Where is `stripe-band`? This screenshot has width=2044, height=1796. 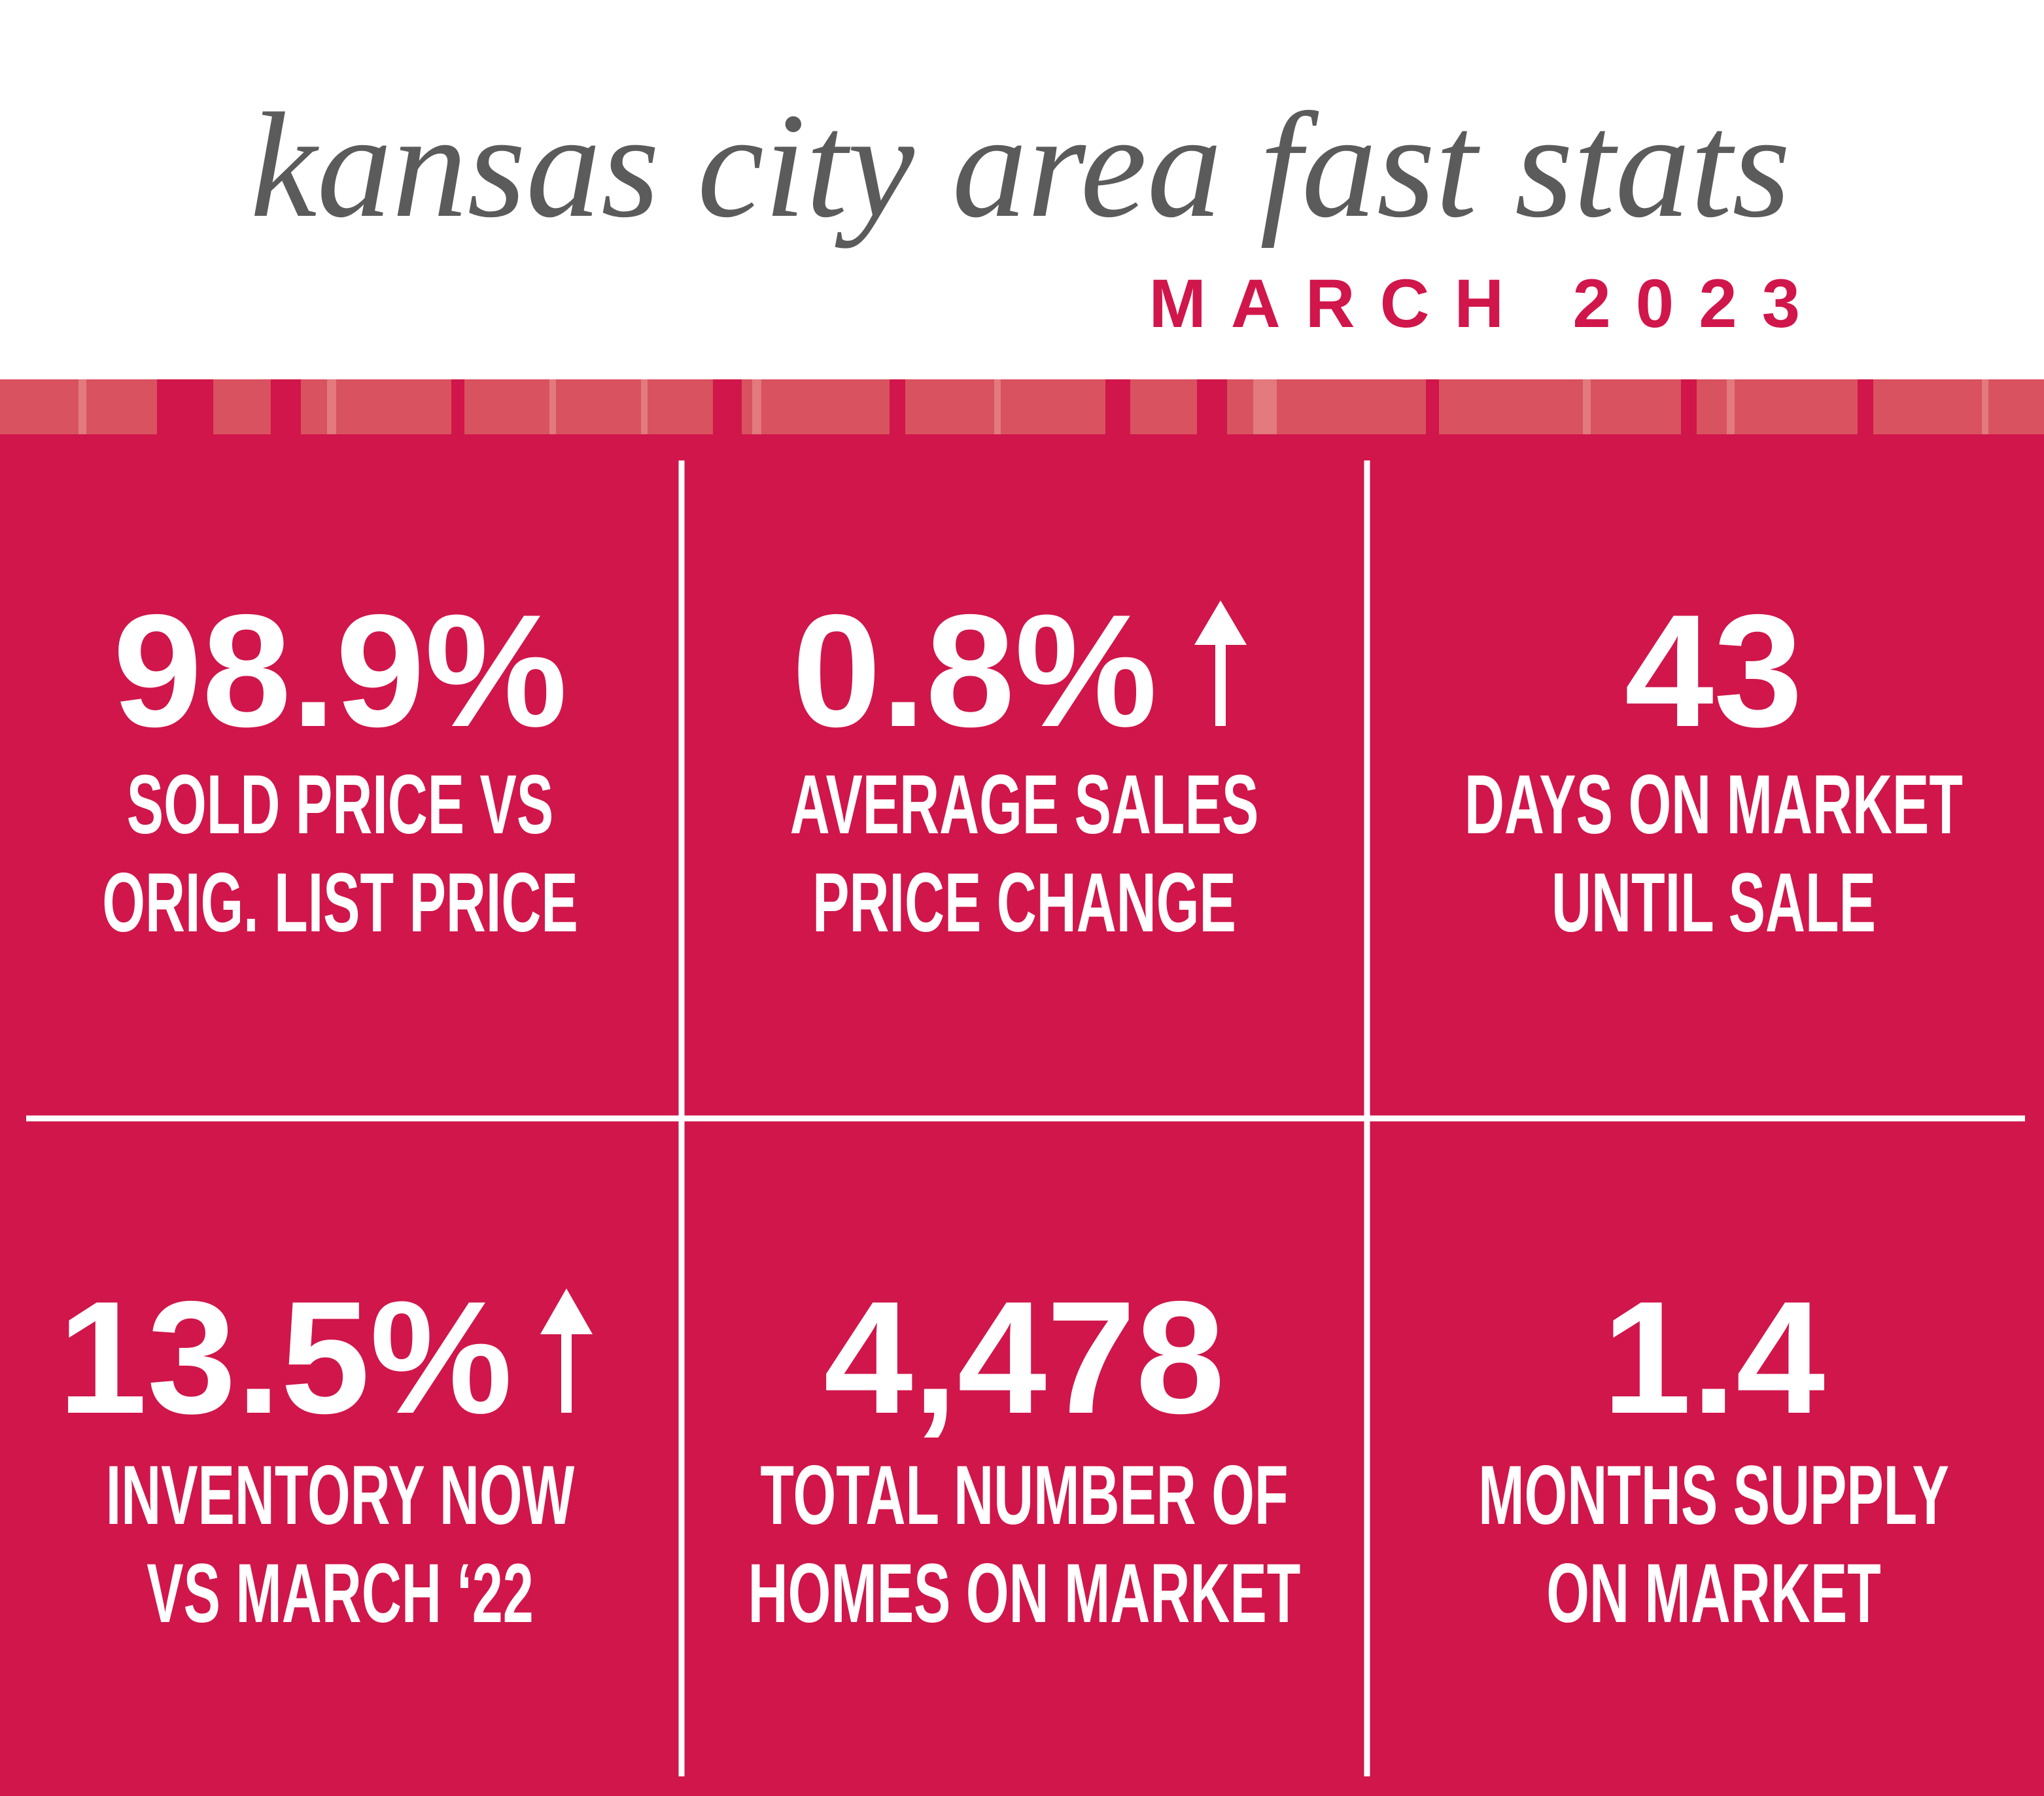
stripe-band is located at coordinates (1022, 406).